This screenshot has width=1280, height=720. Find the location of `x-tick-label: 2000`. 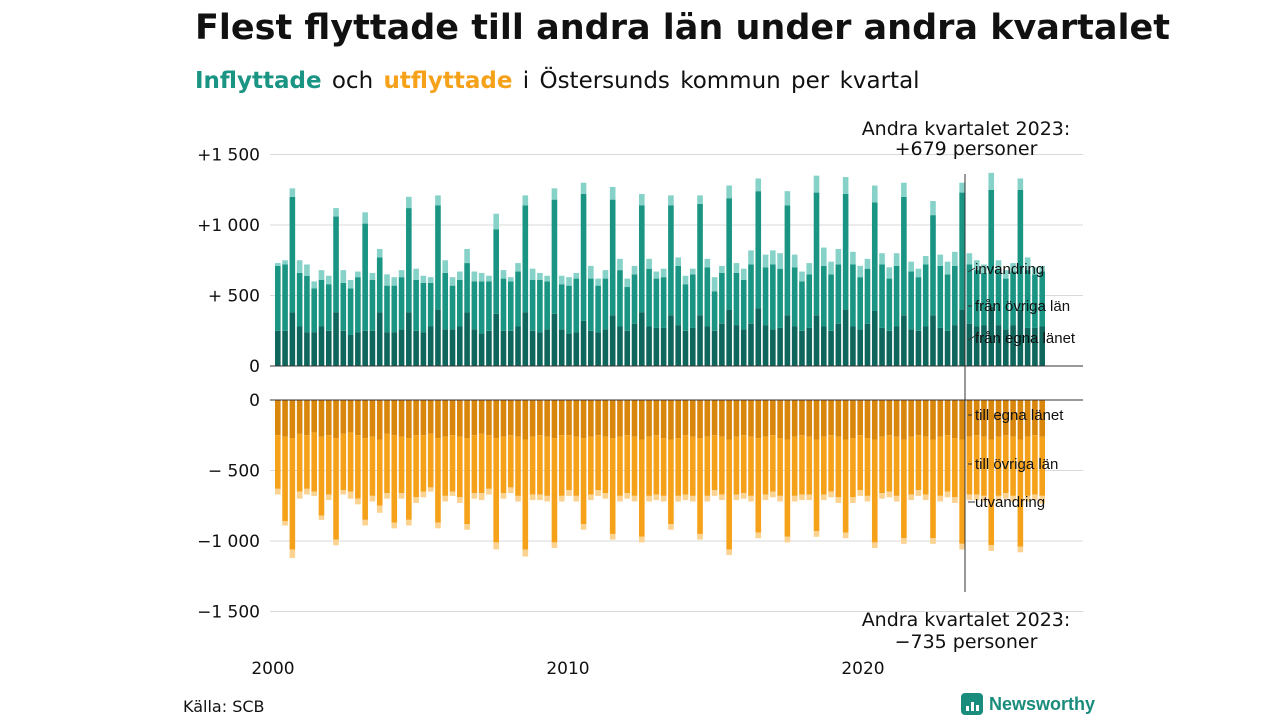

x-tick-label: 2000 is located at coordinates (272, 669).